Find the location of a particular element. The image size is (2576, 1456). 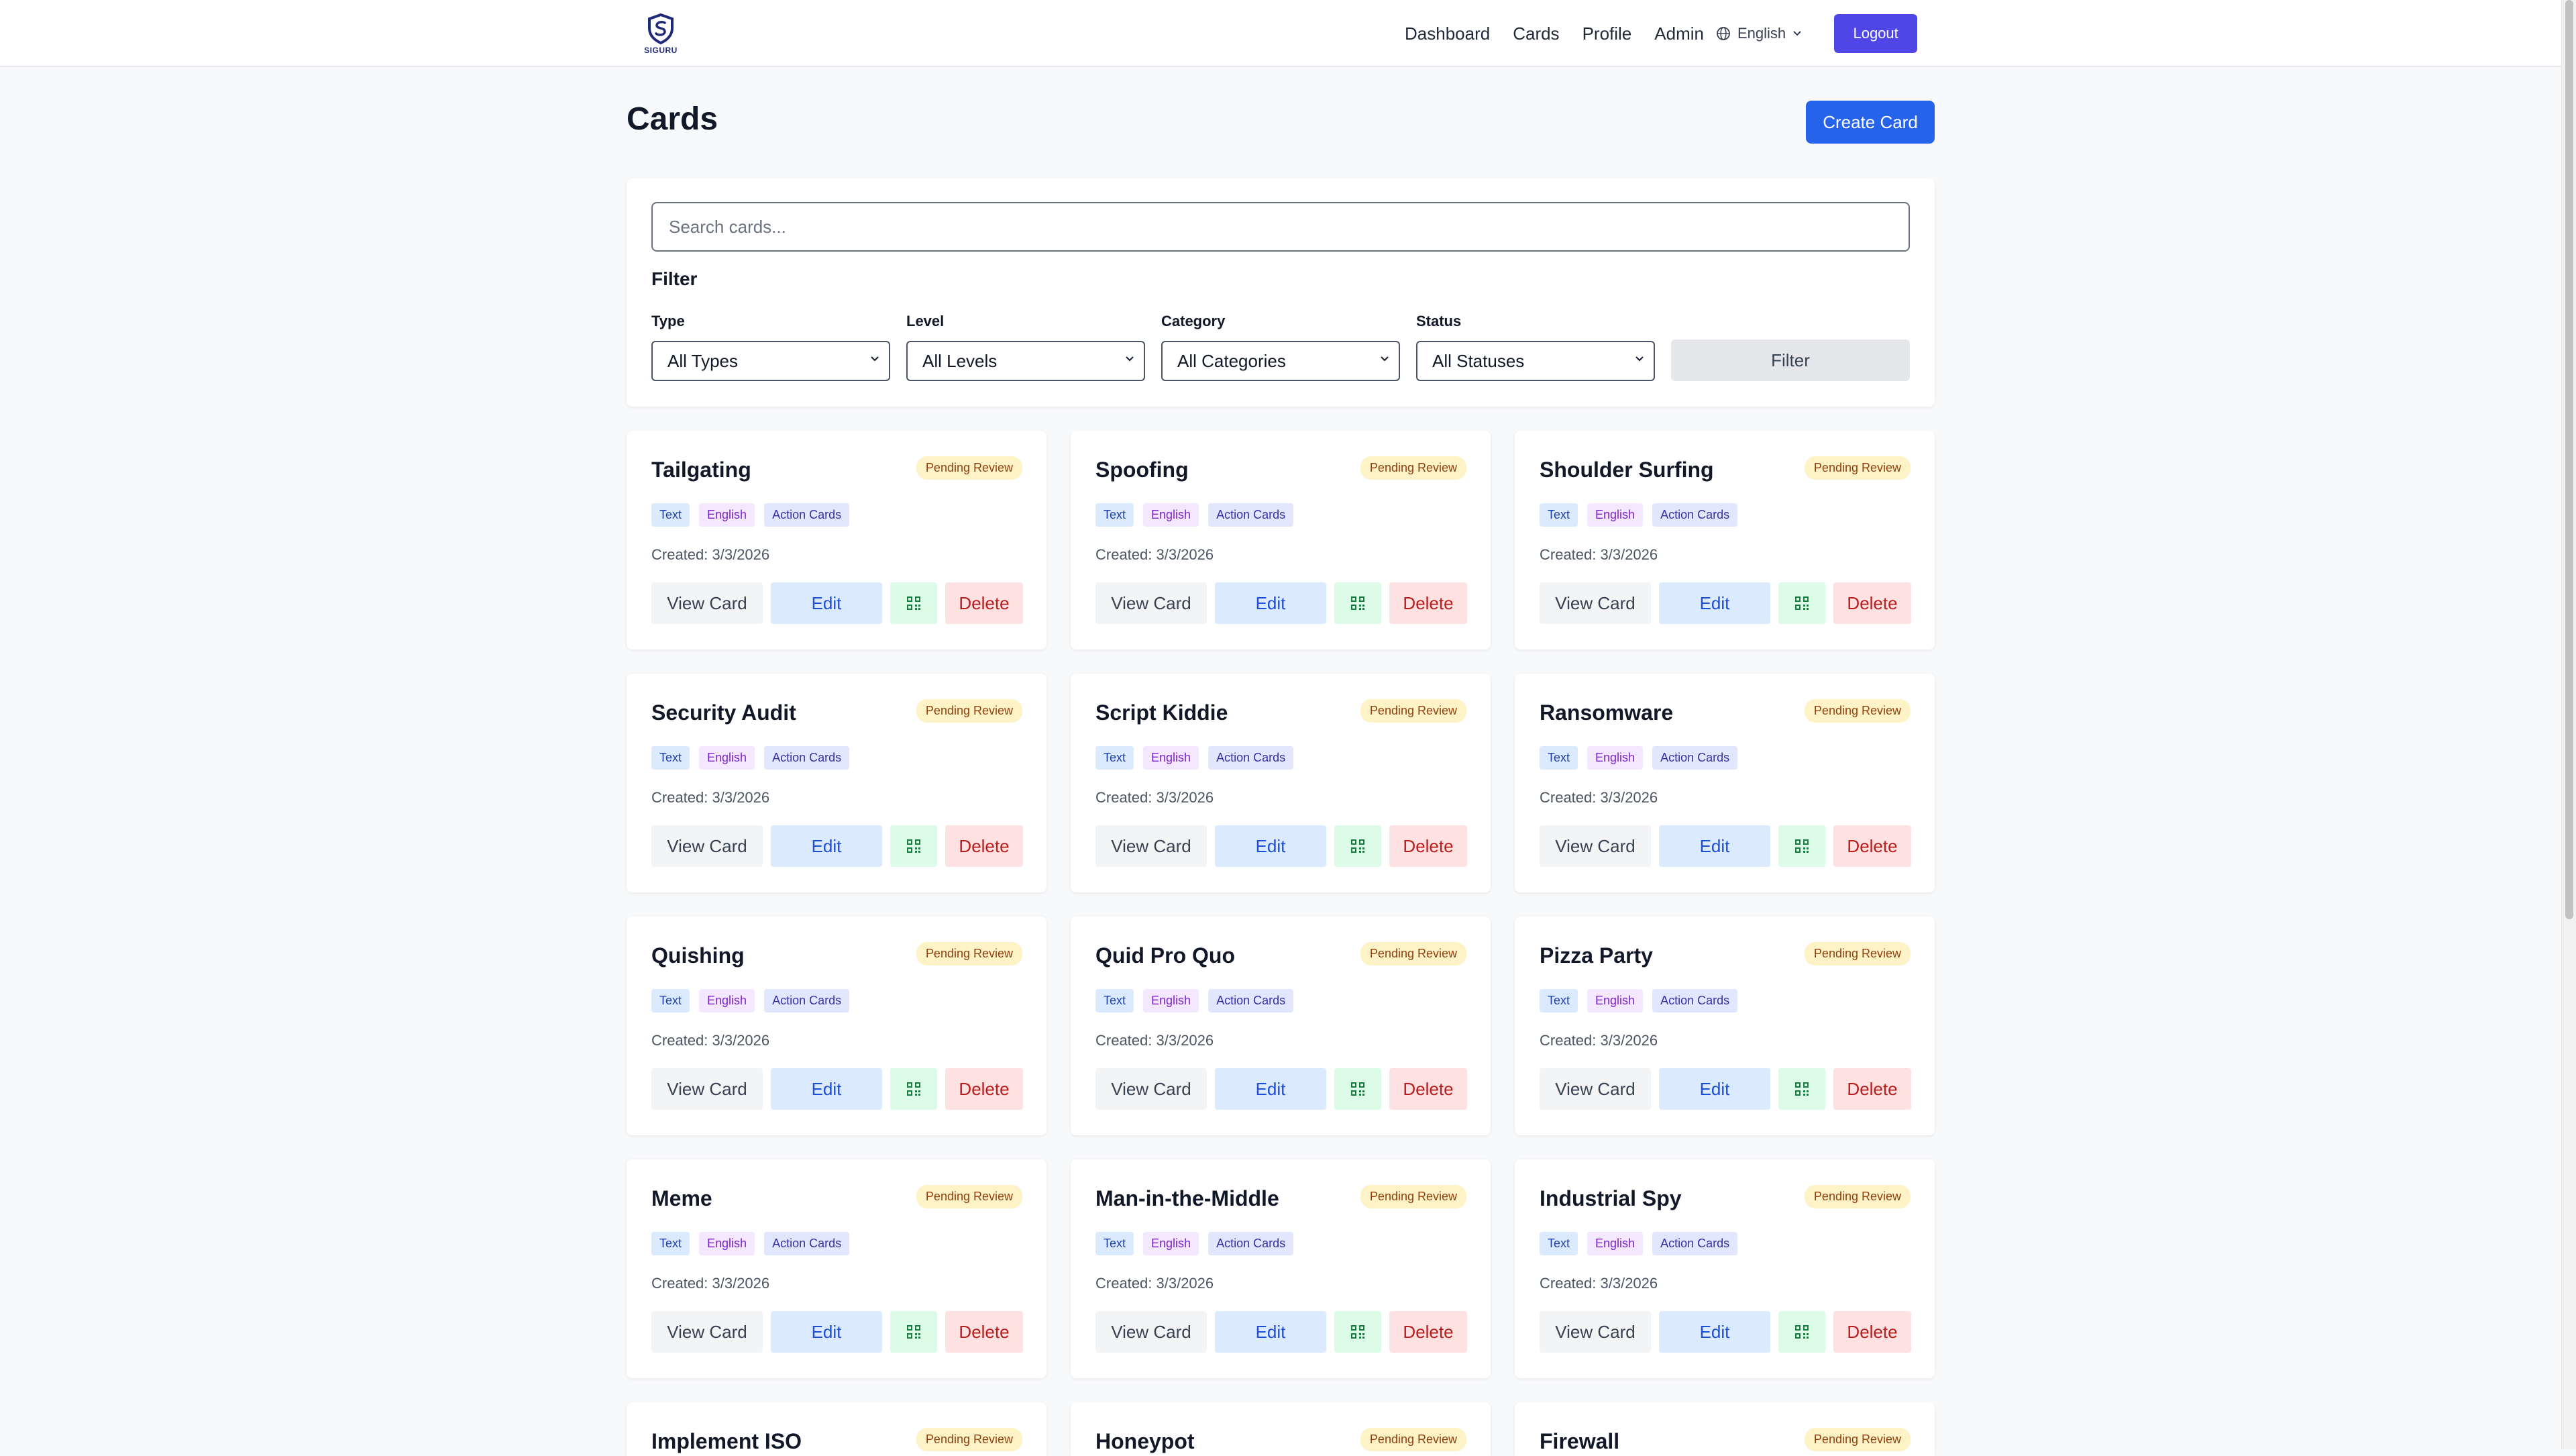

category-label: Category is located at coordinates (1193, 321).